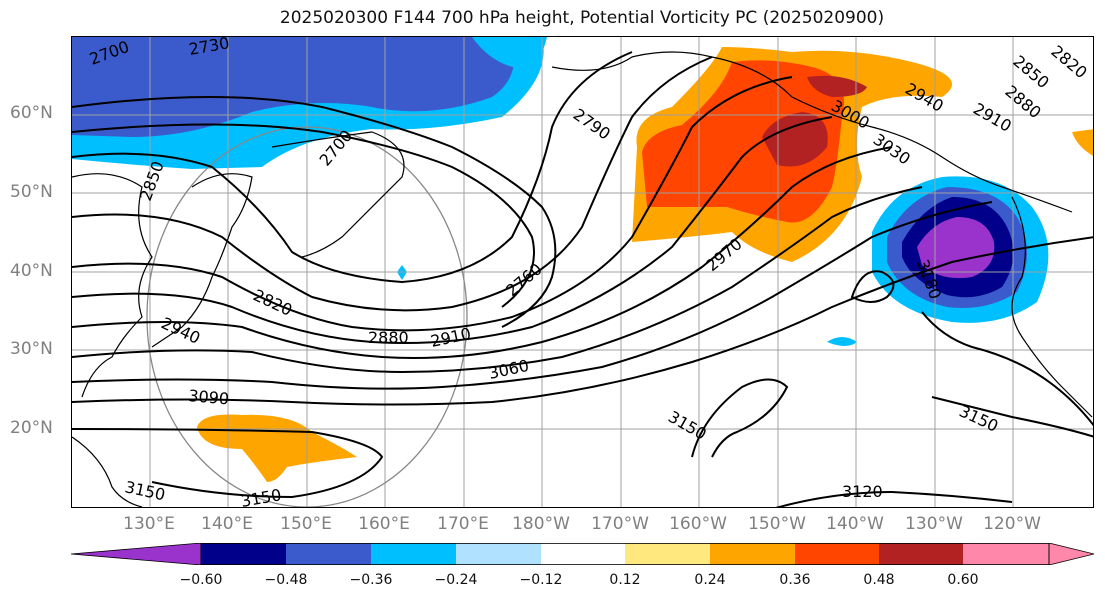 This screenshot has height=601, width=1105. Describe the element at coordinates (795, 580) in the screenshot. I see `colorbar-tick: 0.36` at that location.